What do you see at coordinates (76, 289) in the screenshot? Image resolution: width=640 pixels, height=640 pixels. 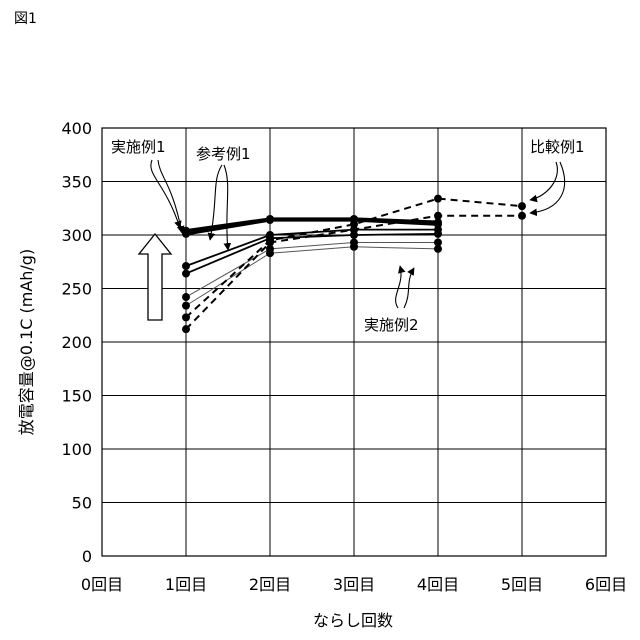 I see `y-tick-label: 250` at bounding box center [76, 289].